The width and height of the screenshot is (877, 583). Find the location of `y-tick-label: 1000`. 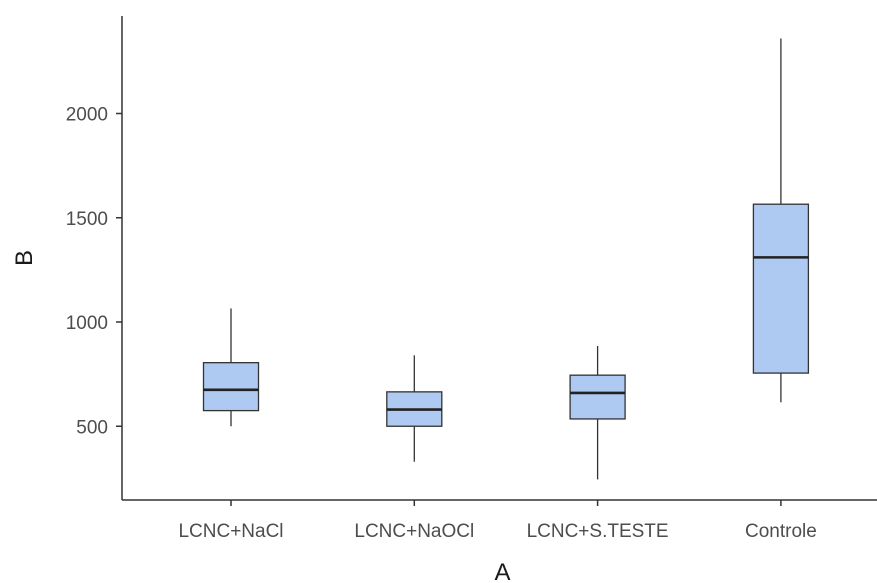

y-tick-label: 1000 is located at coordinates (87, 323).